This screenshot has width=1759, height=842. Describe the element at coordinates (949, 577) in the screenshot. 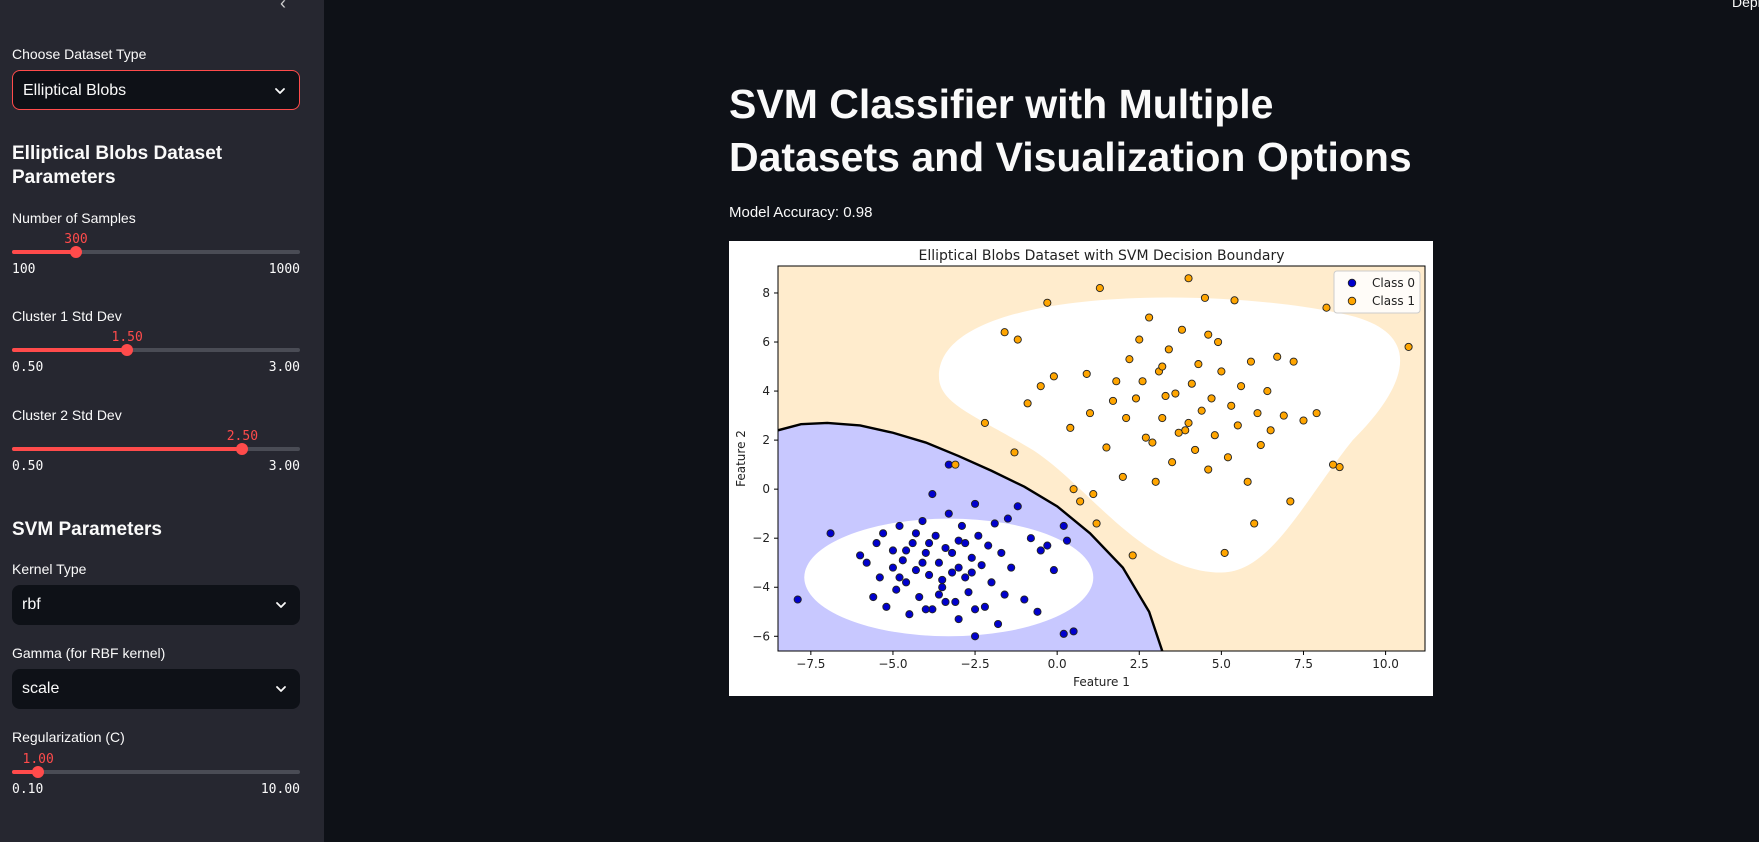

I see `class0-margin-area` at that location.